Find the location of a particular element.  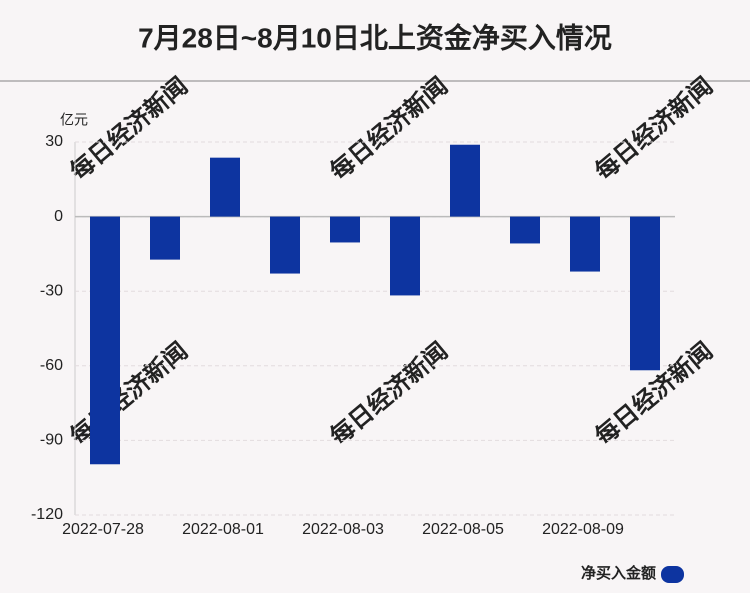

y-tick-label: -60 is located at coordinates (51, 365).